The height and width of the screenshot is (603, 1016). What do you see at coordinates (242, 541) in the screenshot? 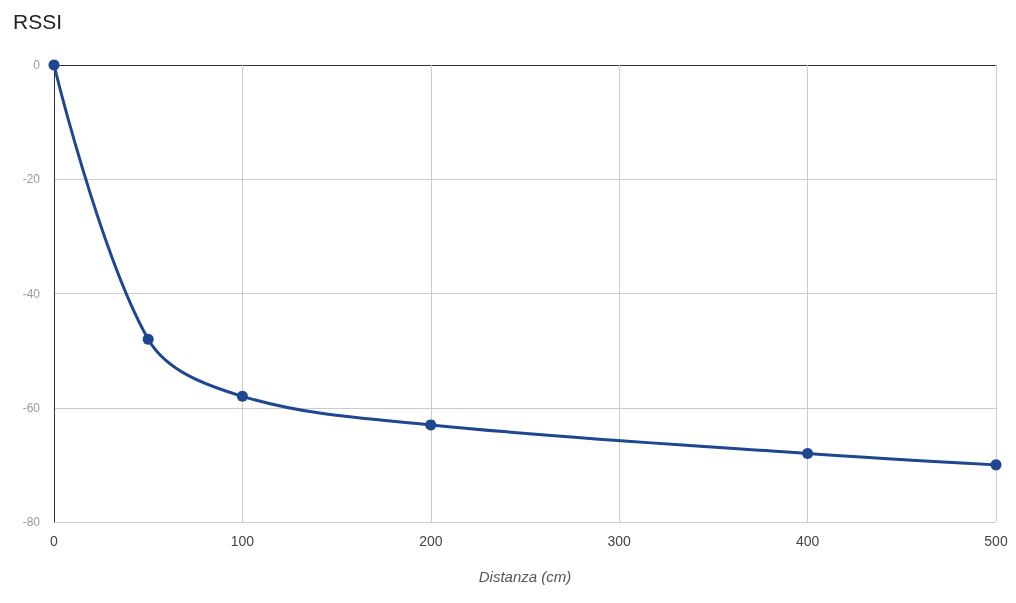
I see `x-tick-label: 100` at bounding box center [242, 541].